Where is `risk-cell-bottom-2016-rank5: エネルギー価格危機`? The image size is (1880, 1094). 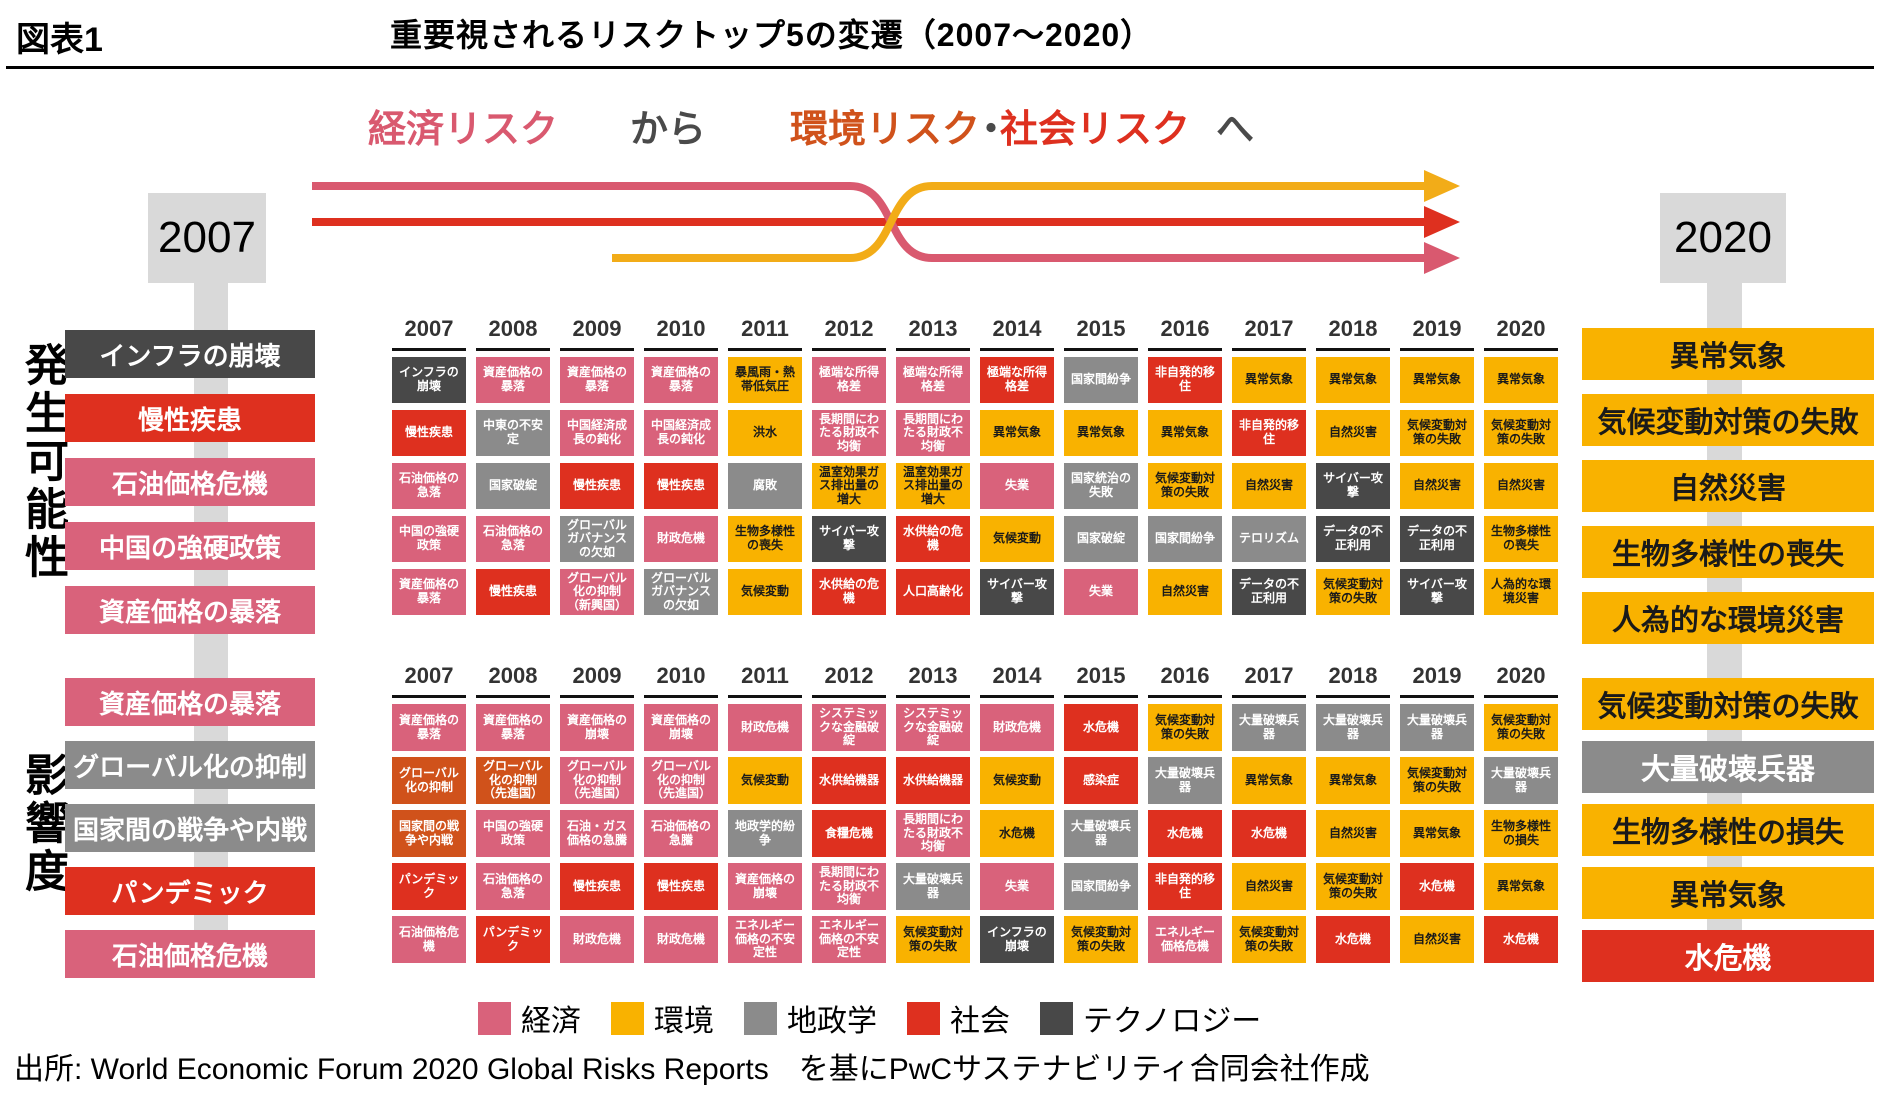 risk-cell-bottom-2016-rank5: エネルギー価格危機 is located at coordinates (1185, 939).